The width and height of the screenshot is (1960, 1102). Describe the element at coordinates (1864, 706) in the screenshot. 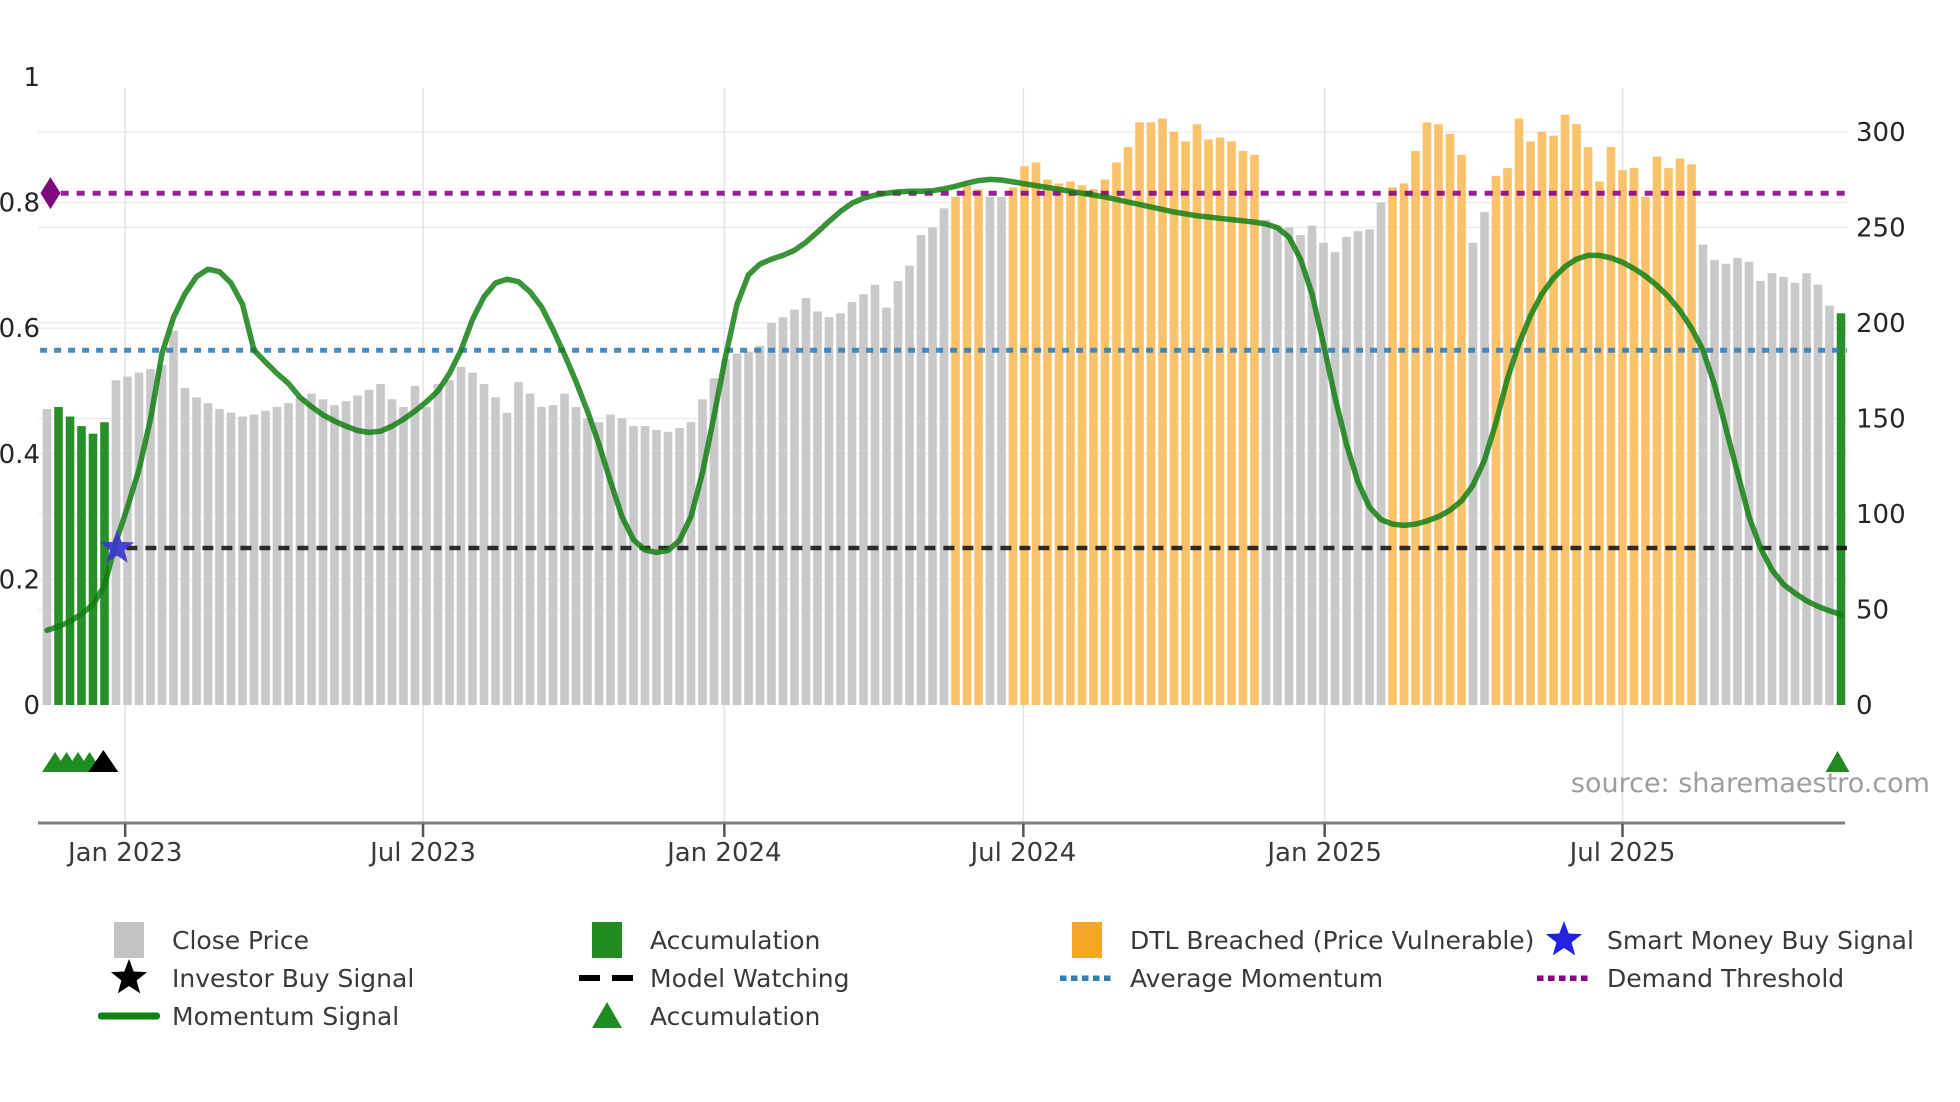

I see `right-axis-tick-label: 0` at that location.